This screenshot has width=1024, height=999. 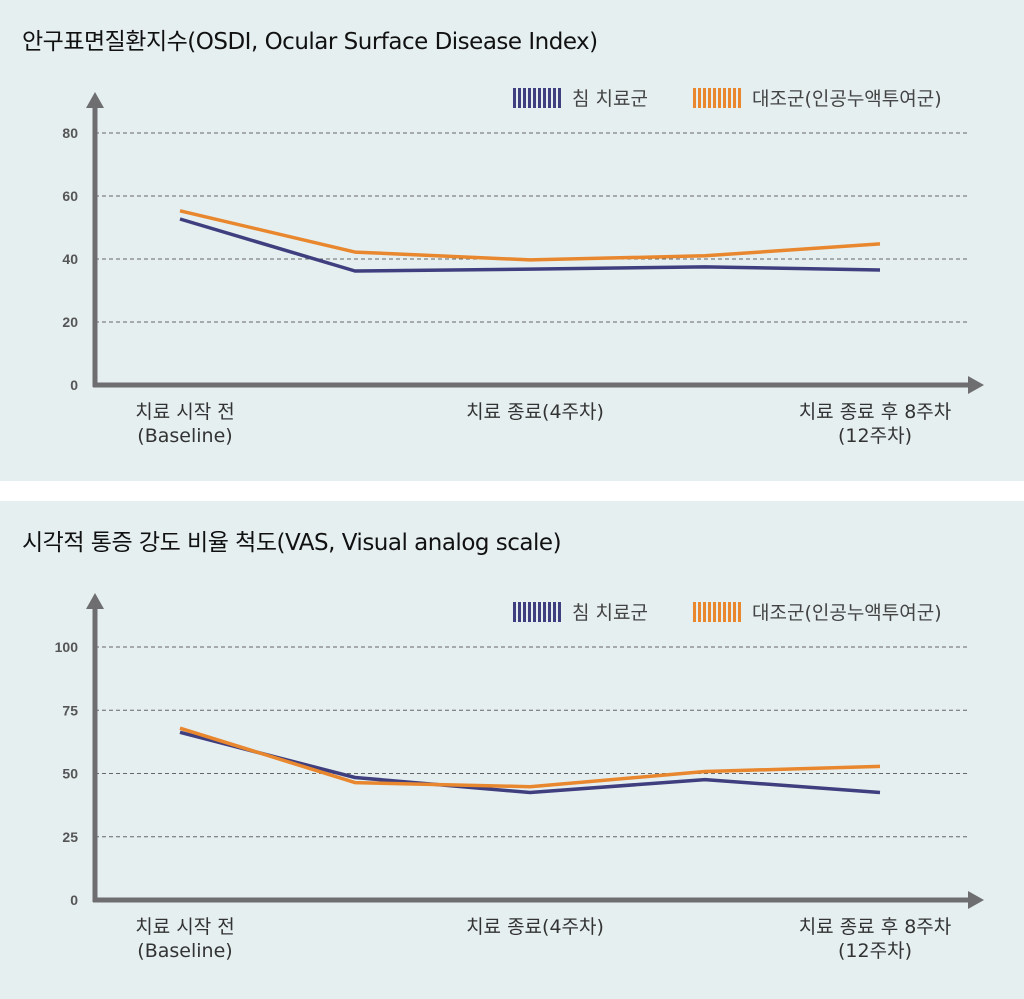 I want to click on y-tick-label: 80, so click(x=70, y=133).